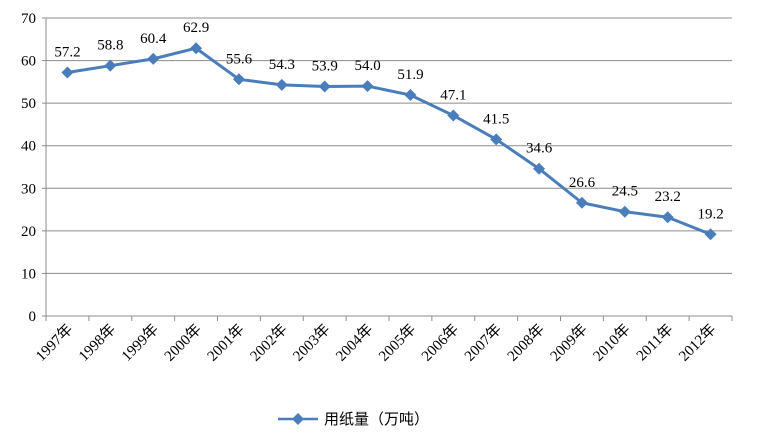 This screenshot has width=760, height=438. Describe the element at coordinates (298, 419) in the screenshot. I see `legend-marker` at that location.